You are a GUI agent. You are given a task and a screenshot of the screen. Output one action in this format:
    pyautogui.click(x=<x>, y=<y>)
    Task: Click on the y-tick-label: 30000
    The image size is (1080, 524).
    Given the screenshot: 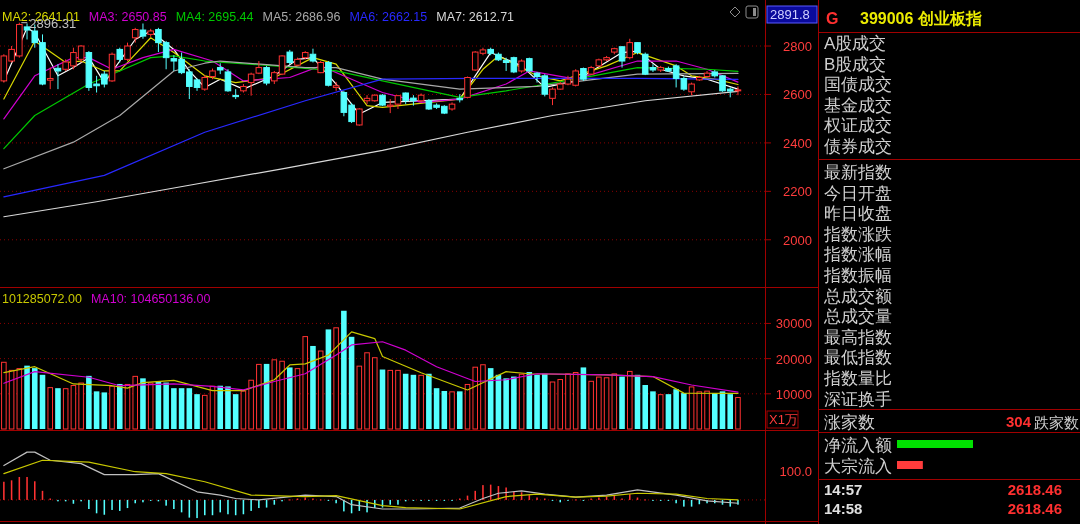 What is the action you would take?
    pyautogui.click(x=793, y=324)
    